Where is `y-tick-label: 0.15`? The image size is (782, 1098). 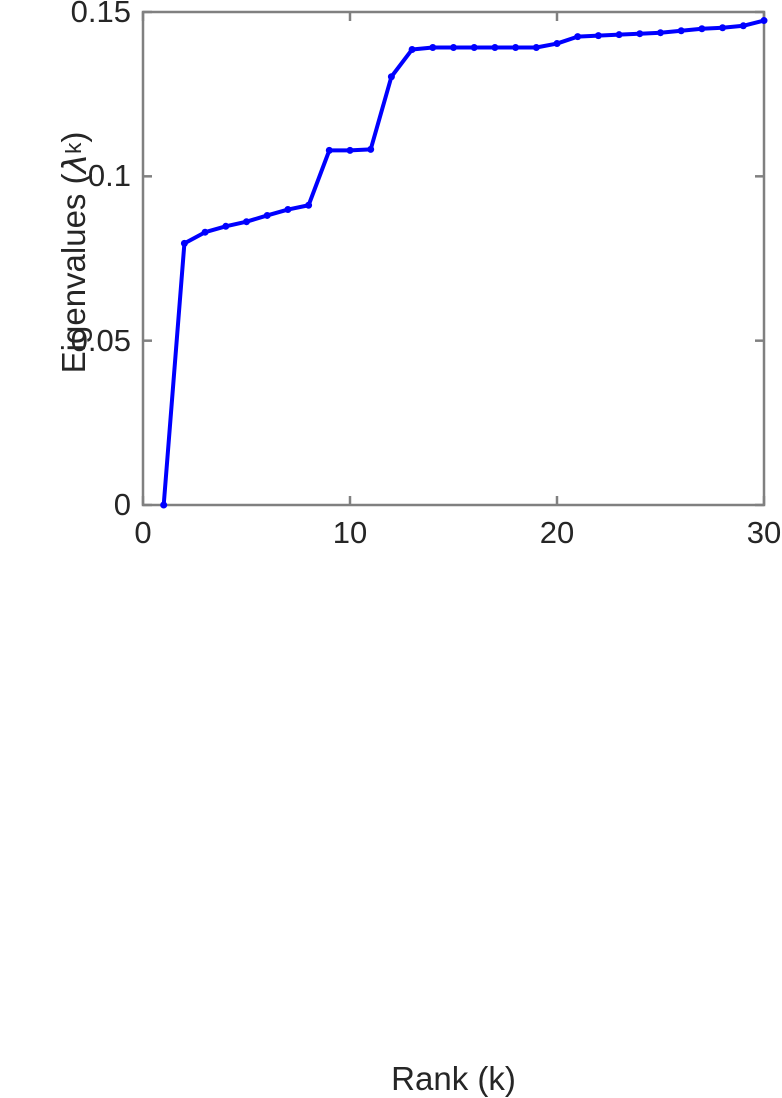 y-tick-label: 0.15 is located at coordinates (100, 14).